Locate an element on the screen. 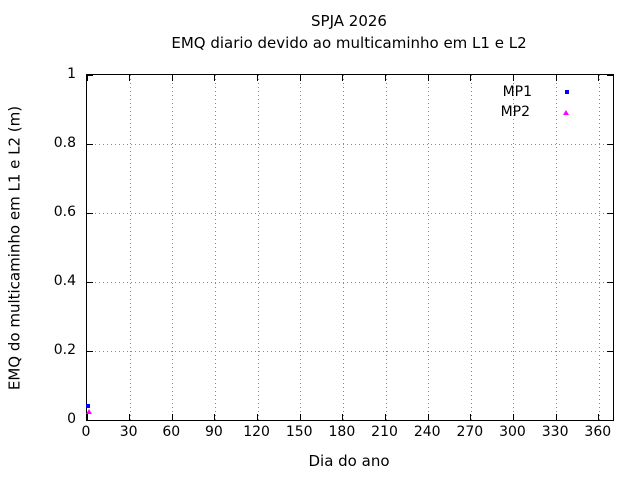  legend-label: MP2 is located at coordinates (515, 112).